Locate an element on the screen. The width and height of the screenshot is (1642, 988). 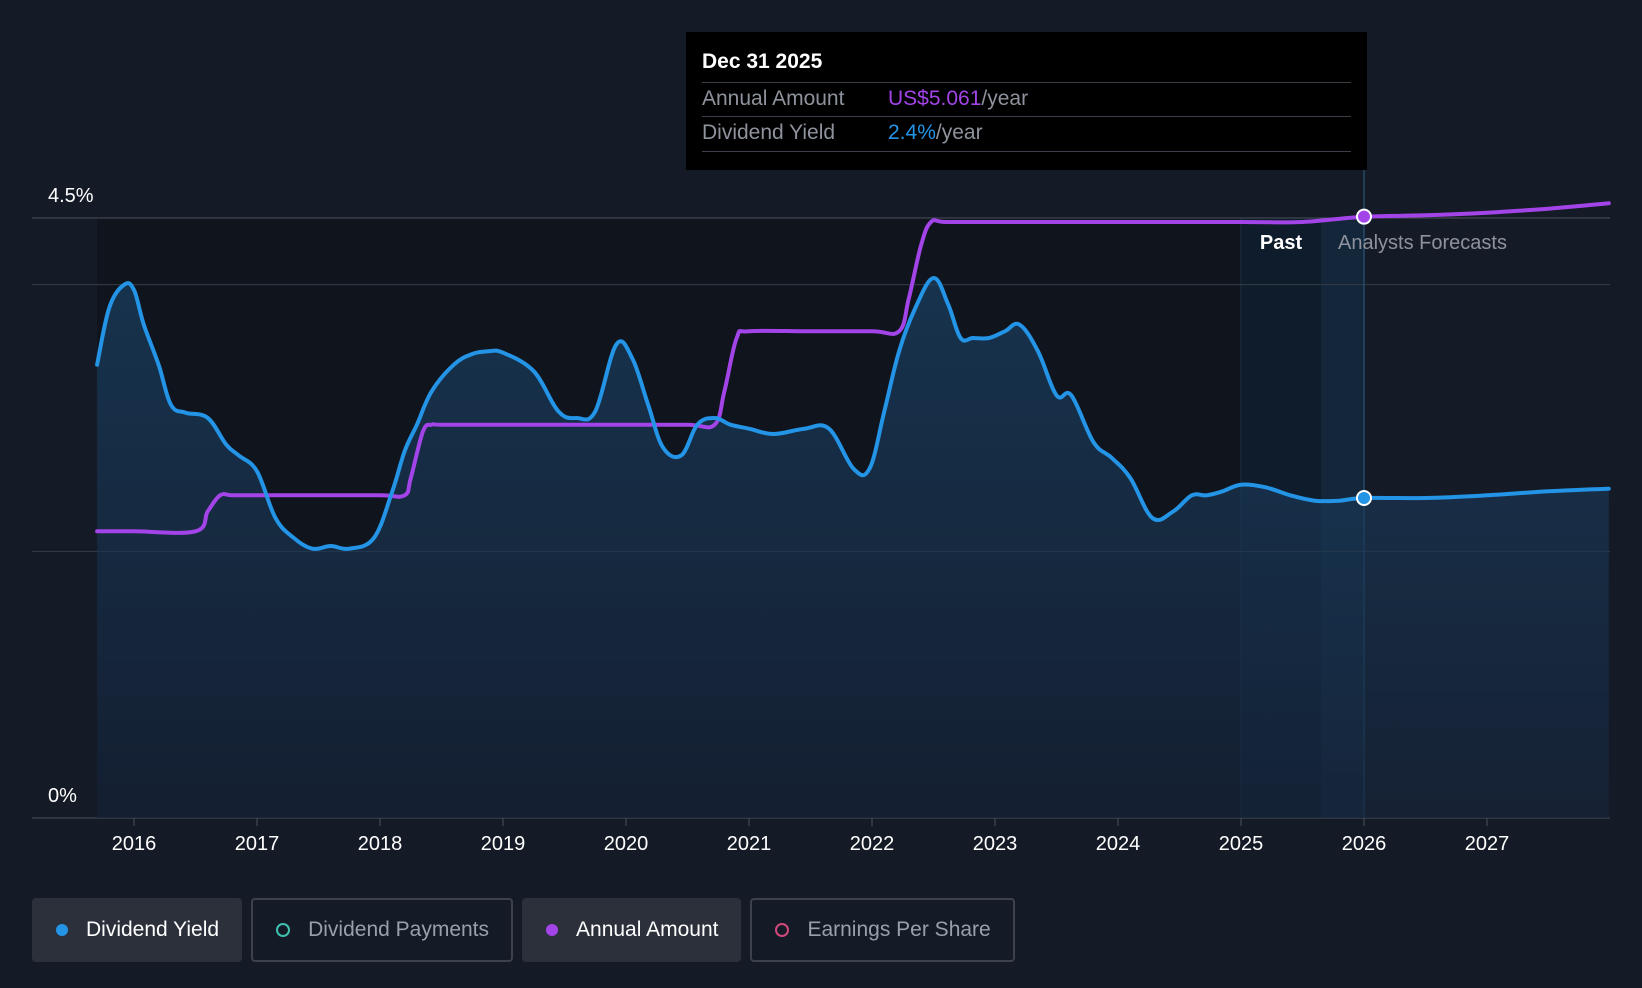
tooltip-value: 2.4%/year is located at coordinates (935, 133).